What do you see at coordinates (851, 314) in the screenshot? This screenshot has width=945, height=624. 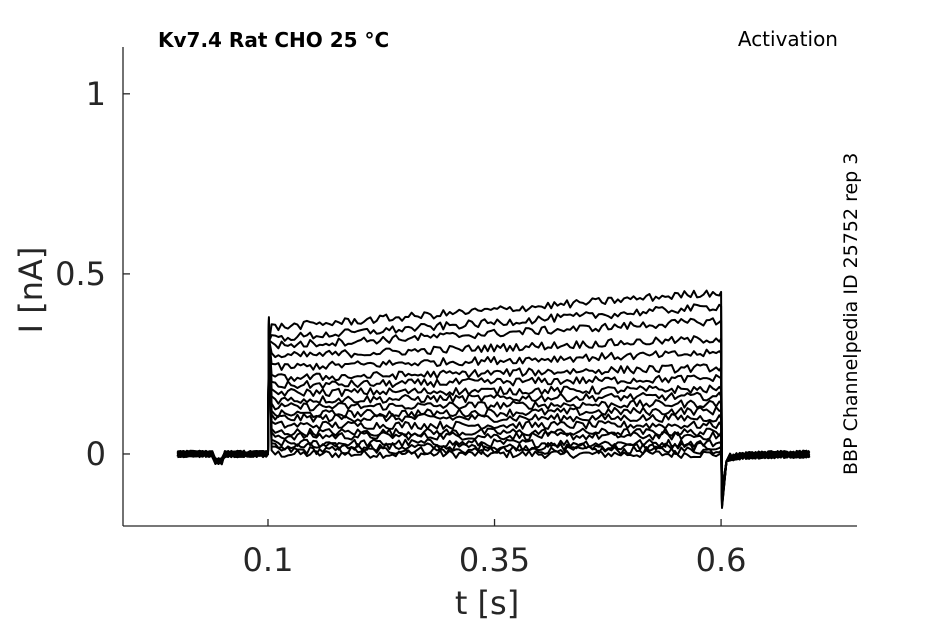 I see `source-label: BBP Channelpedia ID 25752 rep 3` at bounding box center [851, 314].